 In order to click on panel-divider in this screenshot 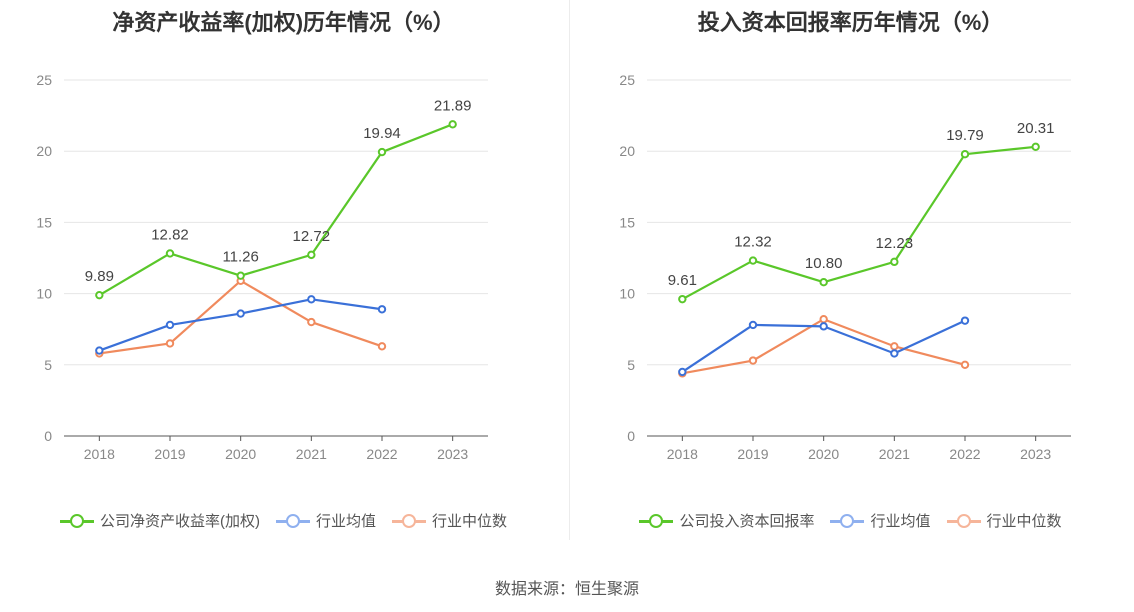, I will do `click(569, 270)`.